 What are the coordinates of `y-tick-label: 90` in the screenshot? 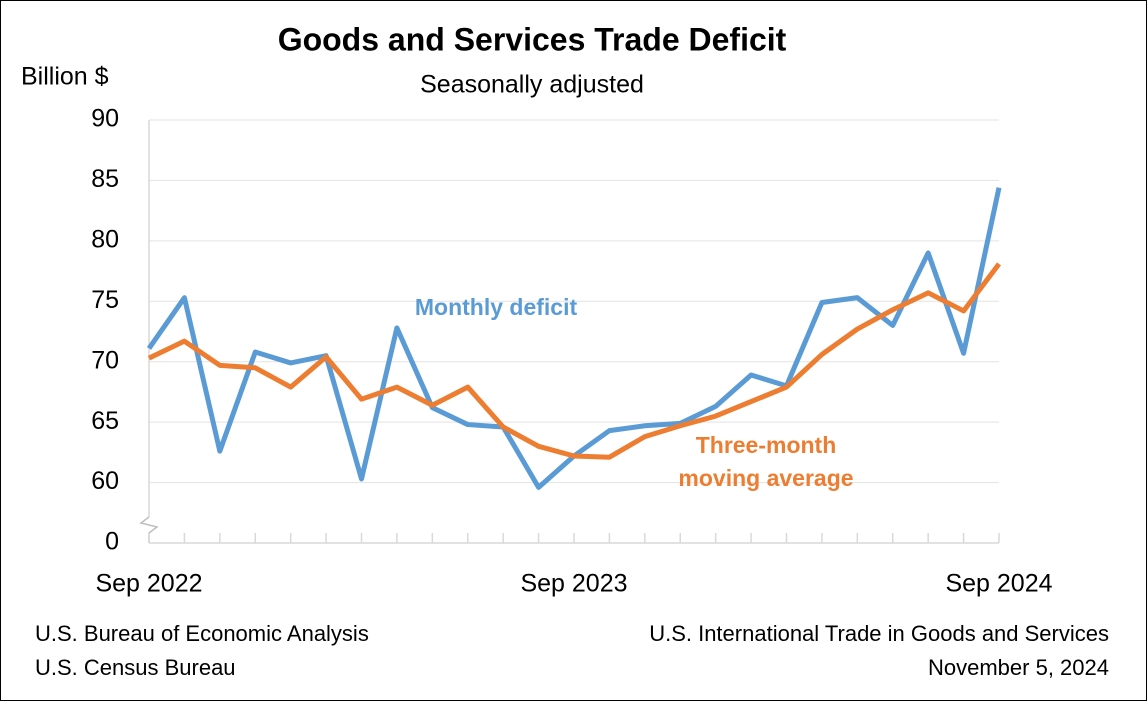 It's located at (105, 119).